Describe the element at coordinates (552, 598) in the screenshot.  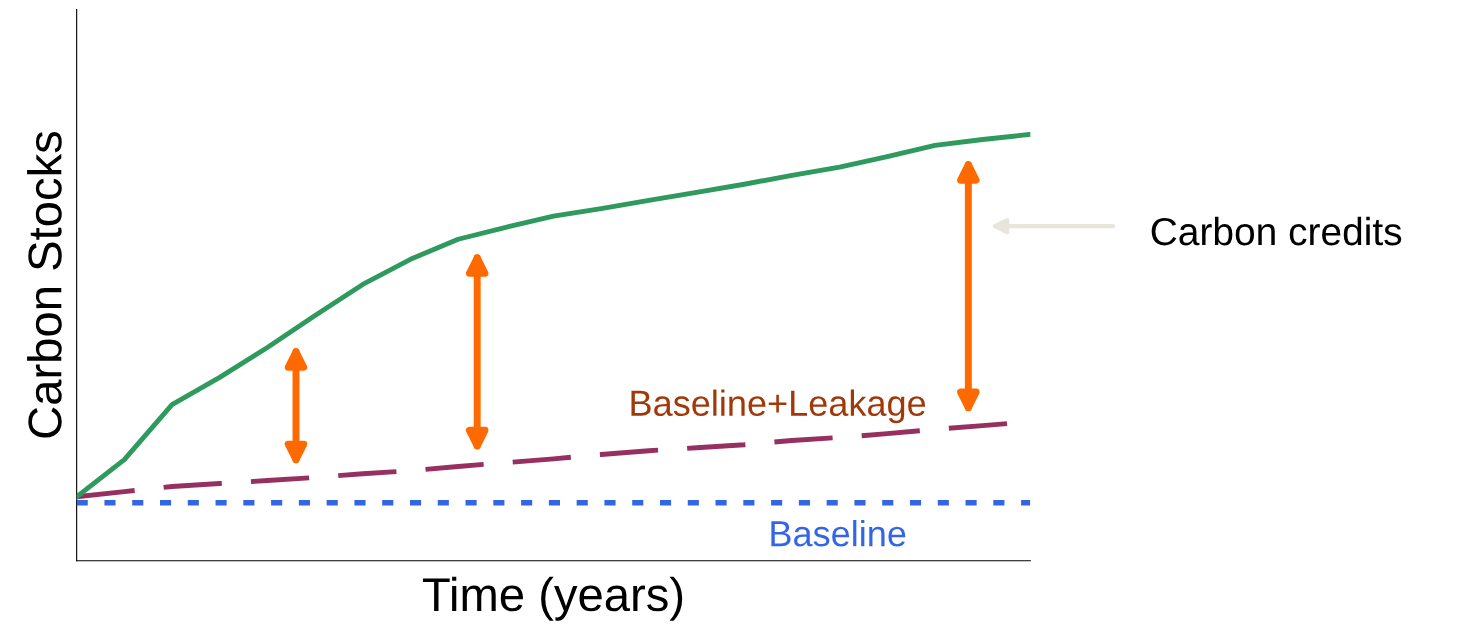
I see `x-axis-title: Time (years)` at that location.